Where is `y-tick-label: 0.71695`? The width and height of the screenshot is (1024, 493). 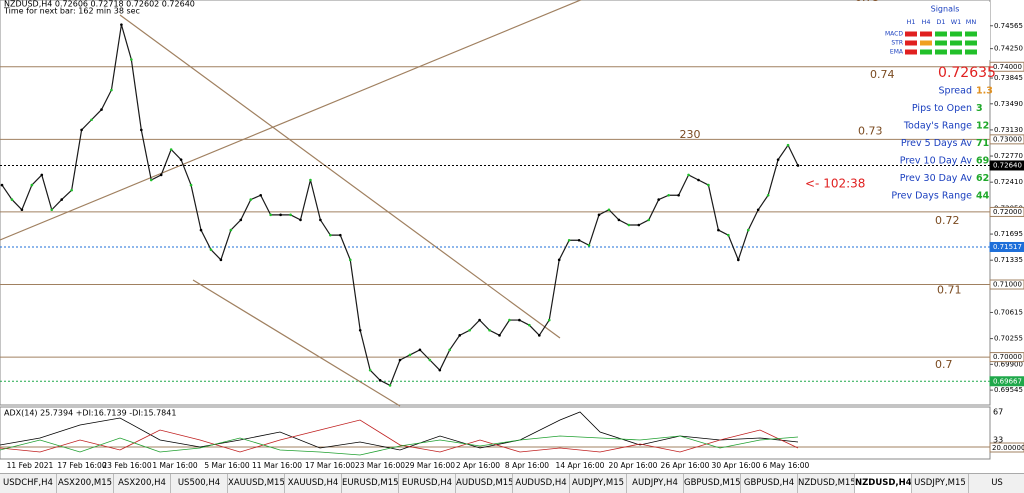 y-tick-label: 0.71695 is located at coordinates (1008, 234).